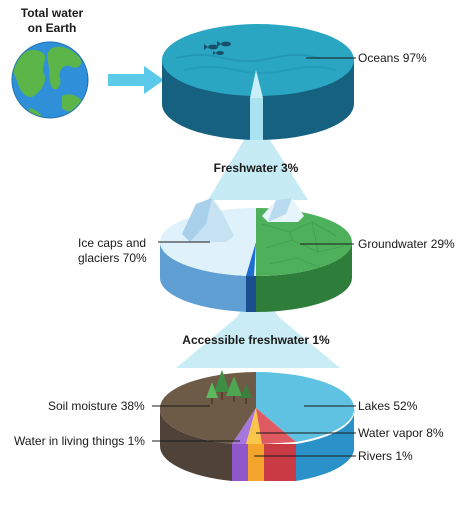 The image size is (464, 505). What do you see at coordinates (258, 82) in the screenshot?
I see `oceans-disc` at bounding box center [258, 82].